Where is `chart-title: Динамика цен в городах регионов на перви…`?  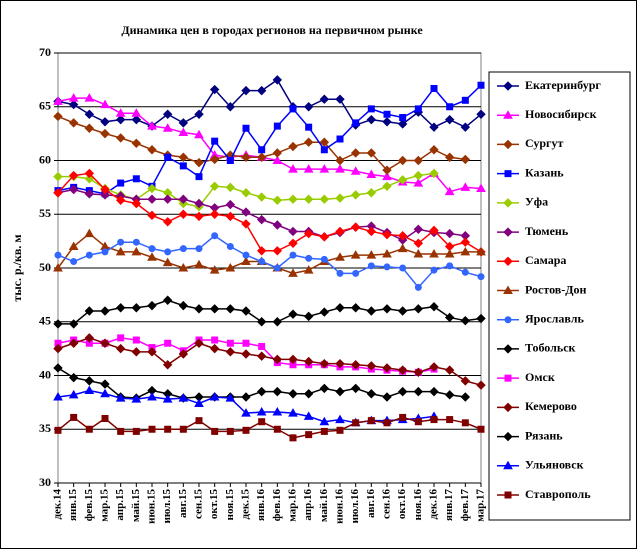
chart-title: Динамика цен в городах регионов на перви… is located at coordinates (272, 30).